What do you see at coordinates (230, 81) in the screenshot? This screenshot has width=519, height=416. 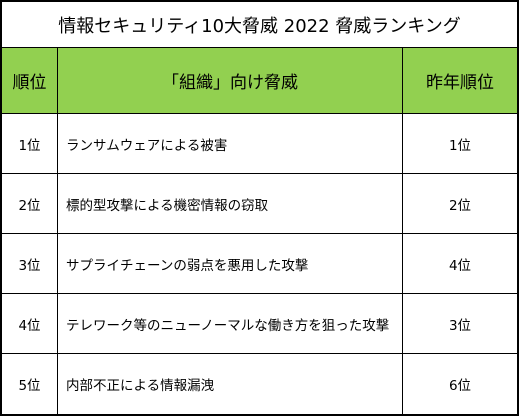 I see `header-threat: 「組織」向け脅威` at bounding box center [230, 81].